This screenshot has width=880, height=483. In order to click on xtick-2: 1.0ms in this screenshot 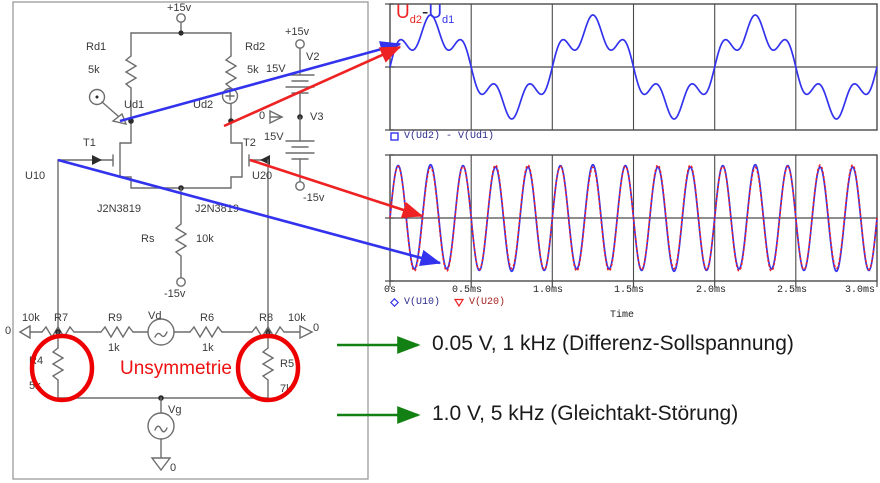, I will do `click(548, 290)`.